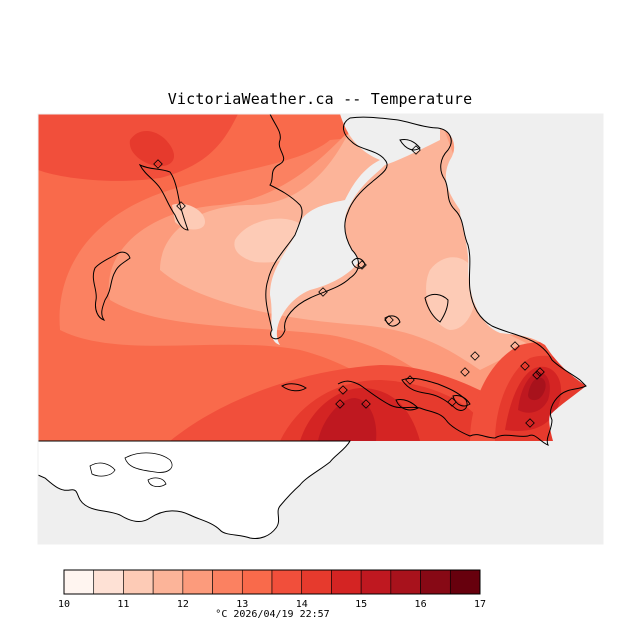 This screenshot has width=640, height=640. Describe the element at coordinates (194, 489) in the screenshot. I see `lower-land` at that location.